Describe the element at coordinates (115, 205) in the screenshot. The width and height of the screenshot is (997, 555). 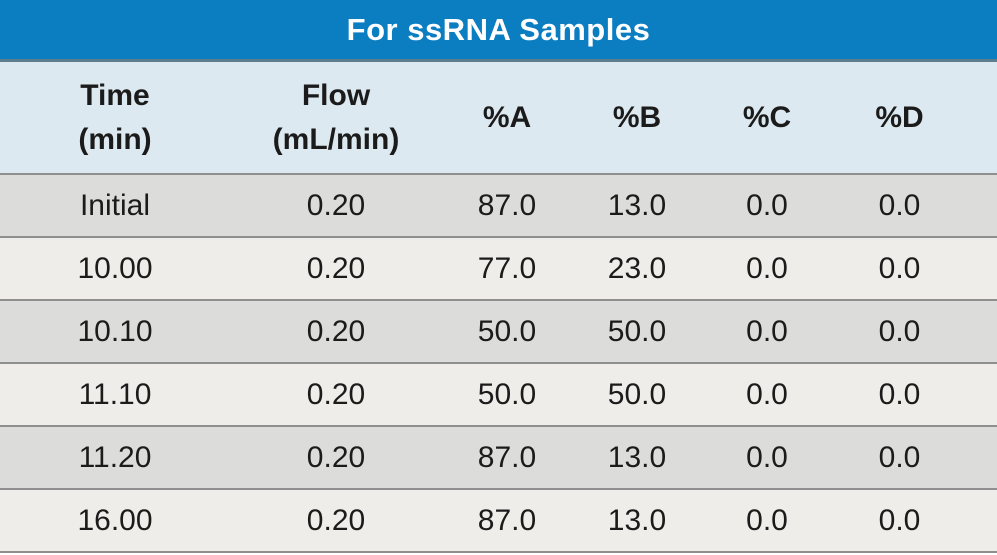
I see `cell-time: Initial` at that location.